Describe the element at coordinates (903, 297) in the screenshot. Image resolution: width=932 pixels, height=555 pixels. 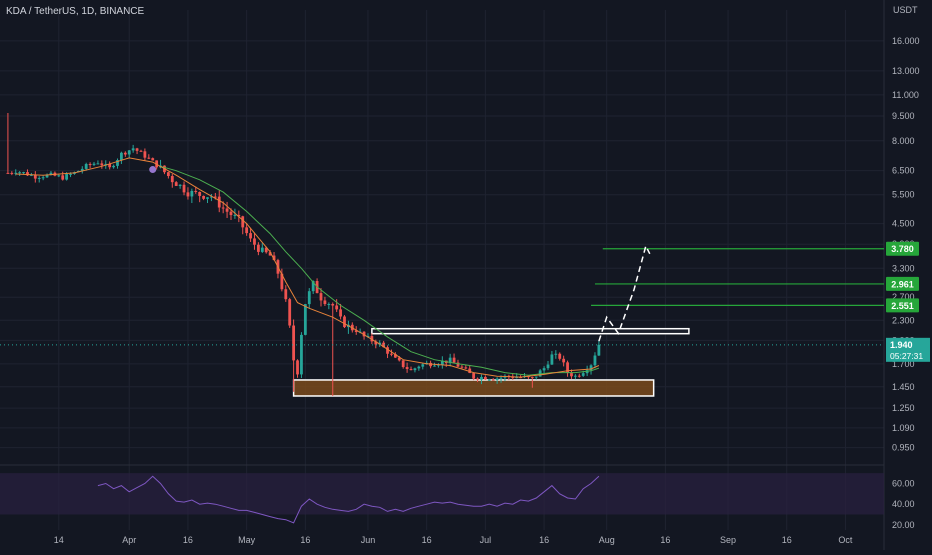
I see `y-tick-label: 2.700` at that location.